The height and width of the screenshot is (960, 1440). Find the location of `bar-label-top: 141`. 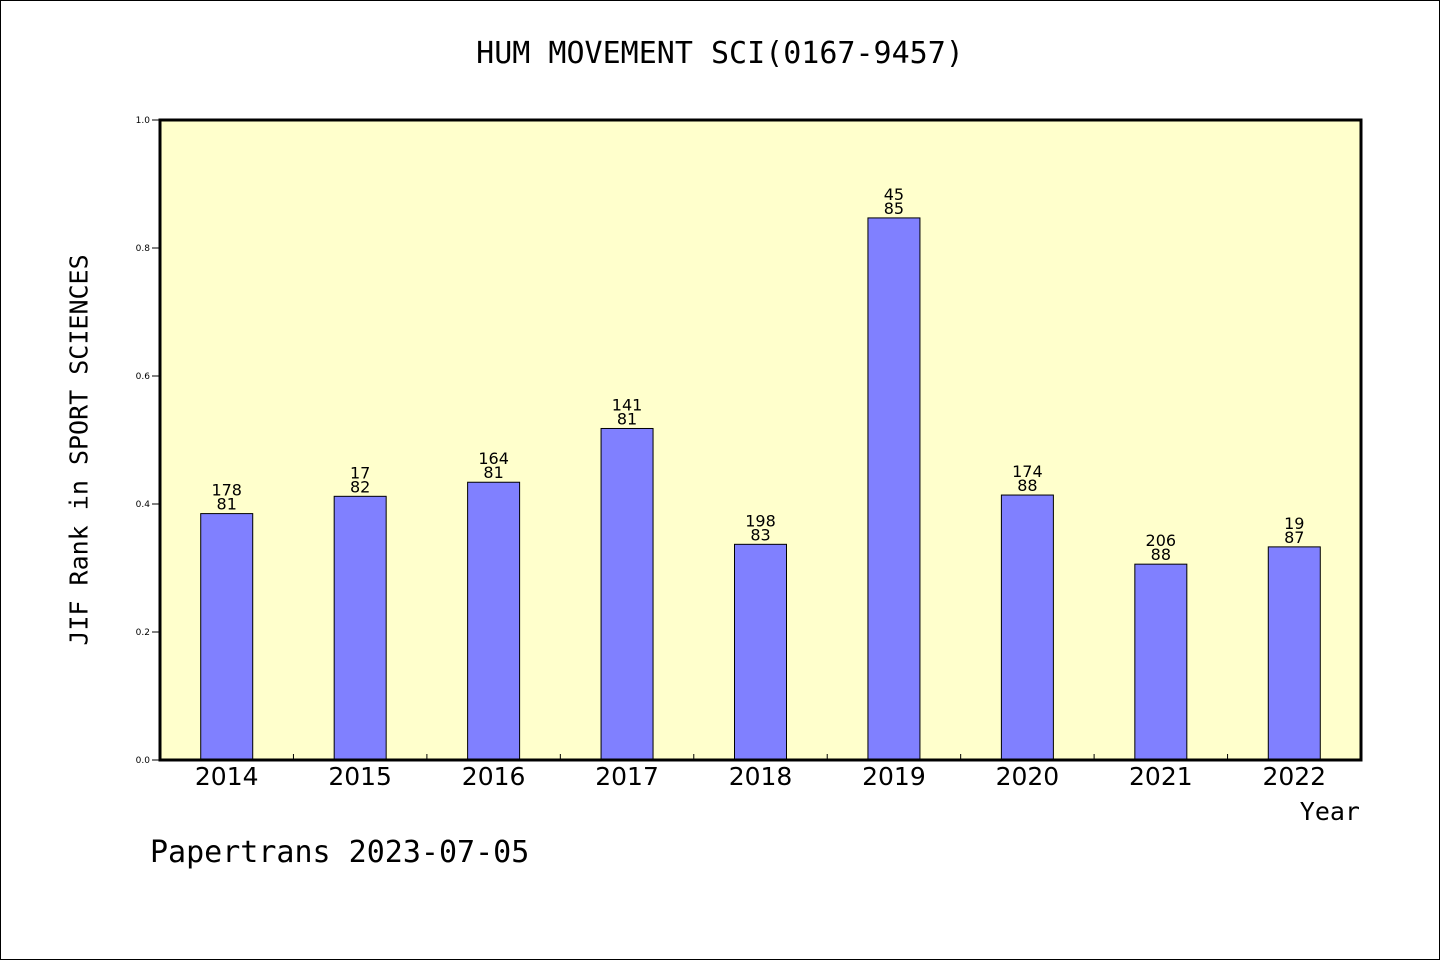

bar-label-top: 141 is located at coordinates (627, 404).